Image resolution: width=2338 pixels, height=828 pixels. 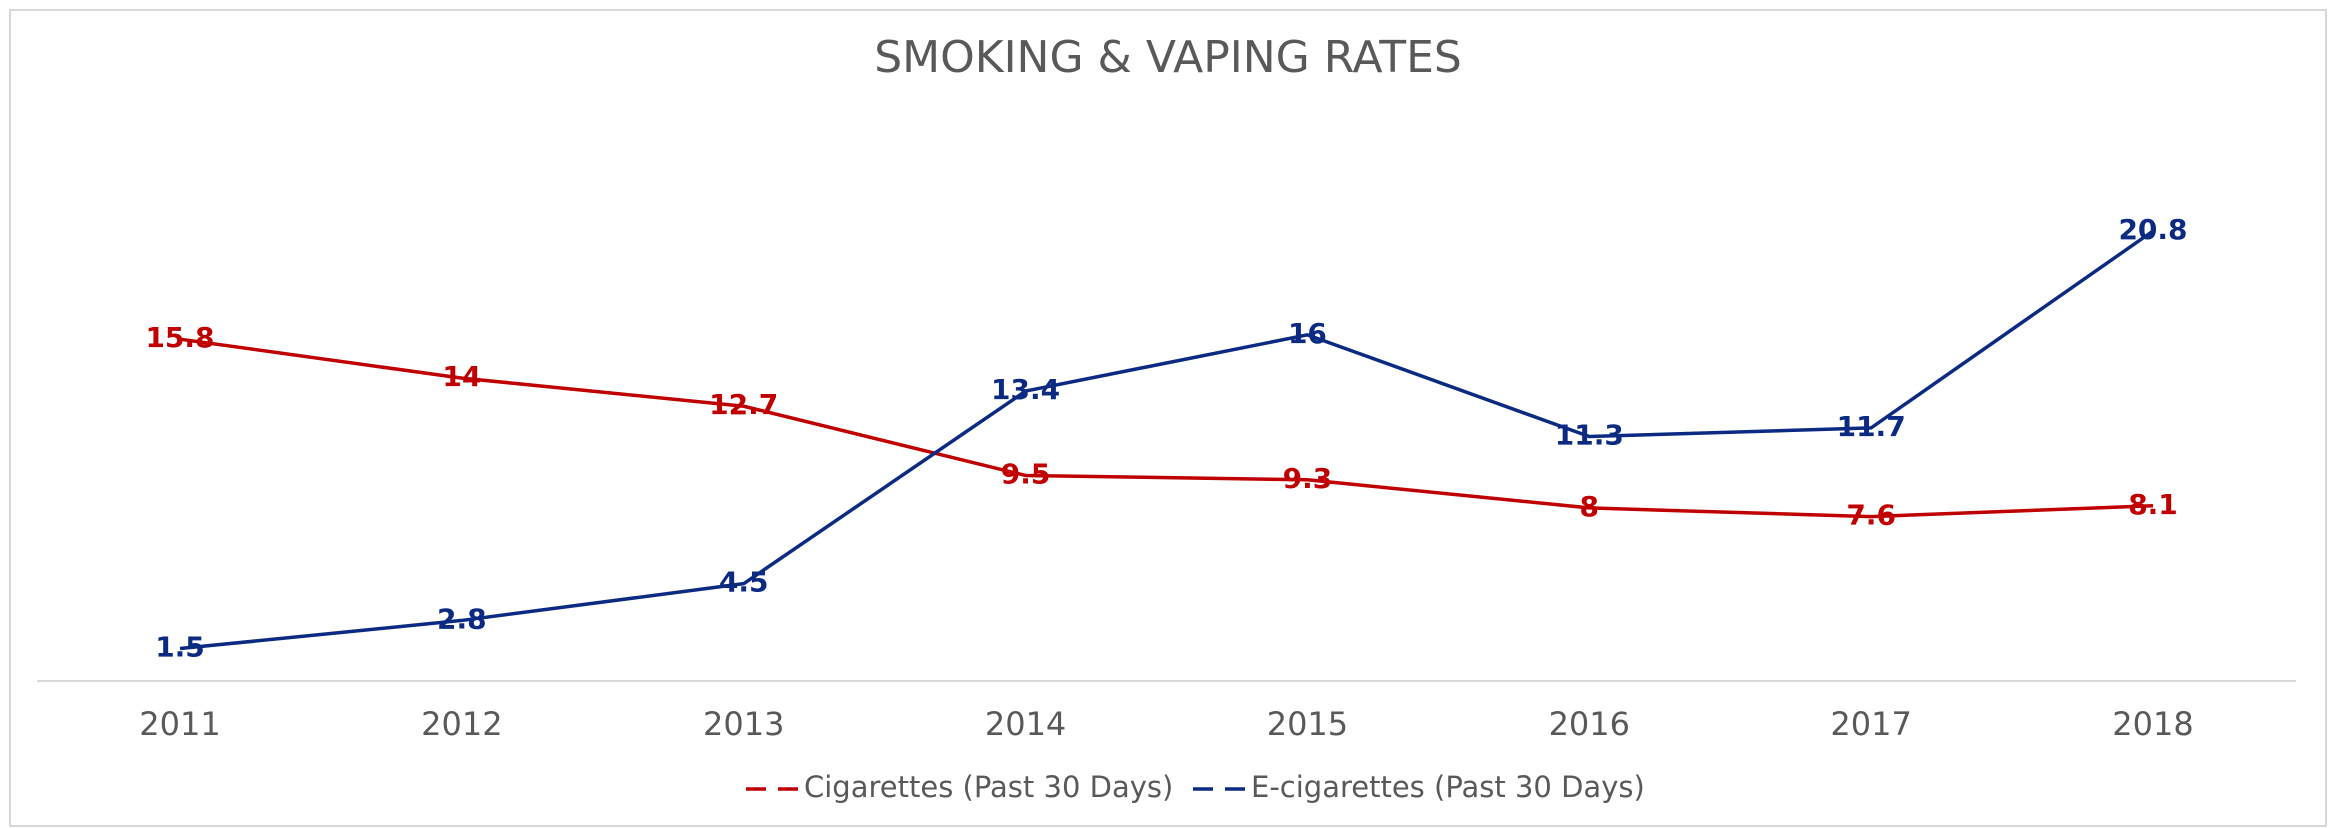 I want to click on chart-title: SMOKING & VAPING RATES, so click(x=1168, y=57).